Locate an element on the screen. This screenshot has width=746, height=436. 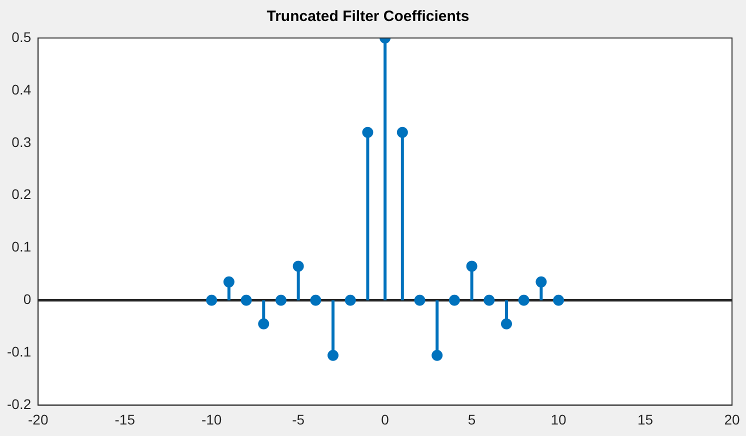
y-tick-label: 0 is located at coordinates (27, 299).